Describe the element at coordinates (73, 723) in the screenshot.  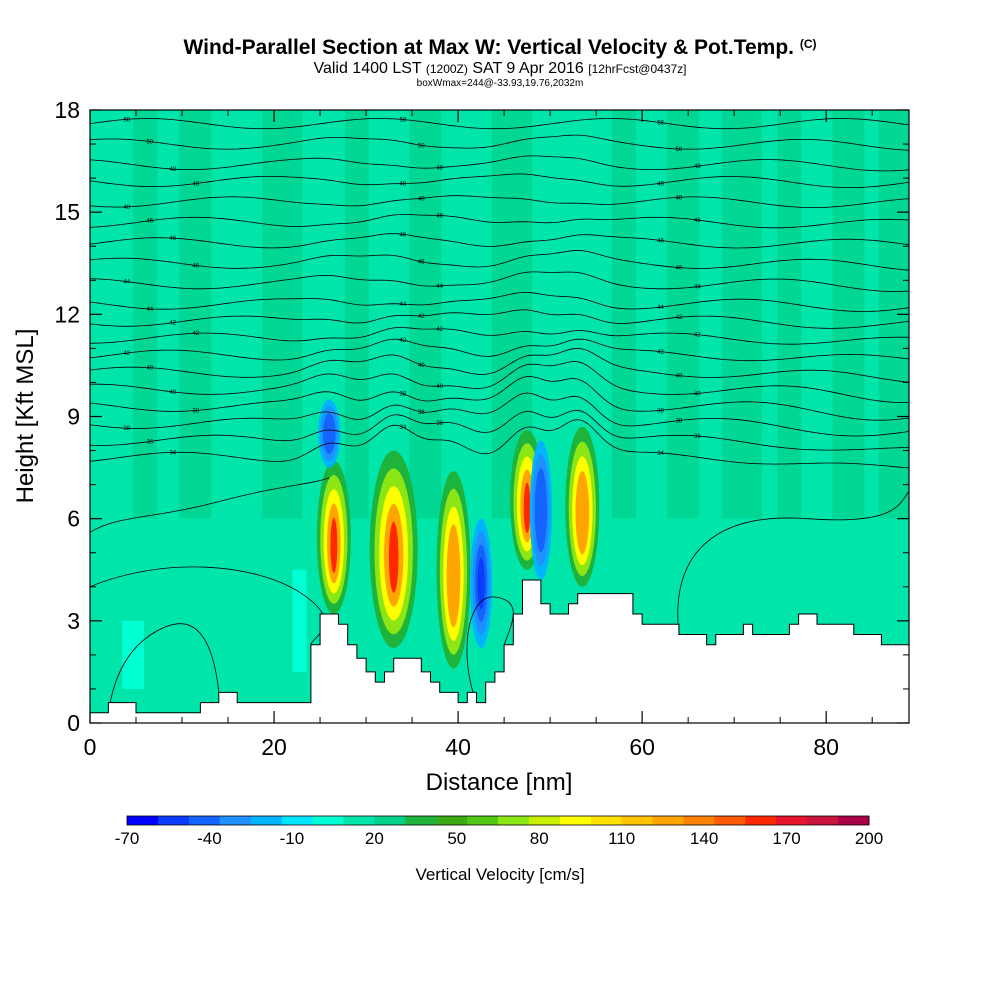
I see `y-tick-label: 0` at that location.